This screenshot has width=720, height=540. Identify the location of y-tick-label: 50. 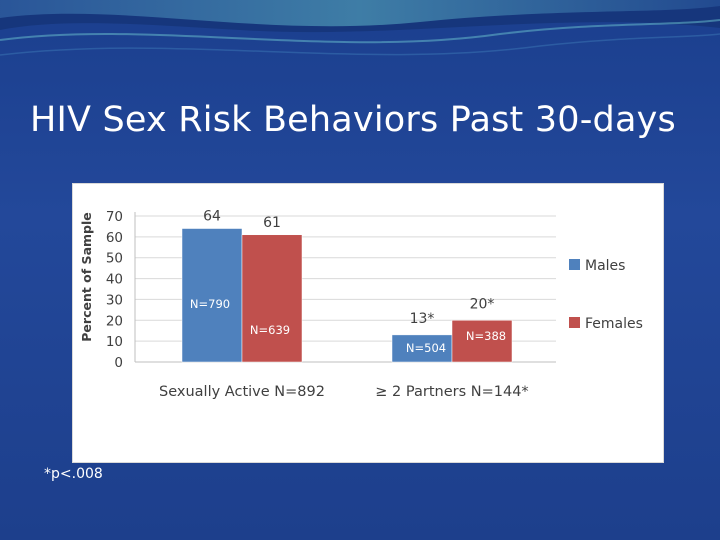
(114, 259).